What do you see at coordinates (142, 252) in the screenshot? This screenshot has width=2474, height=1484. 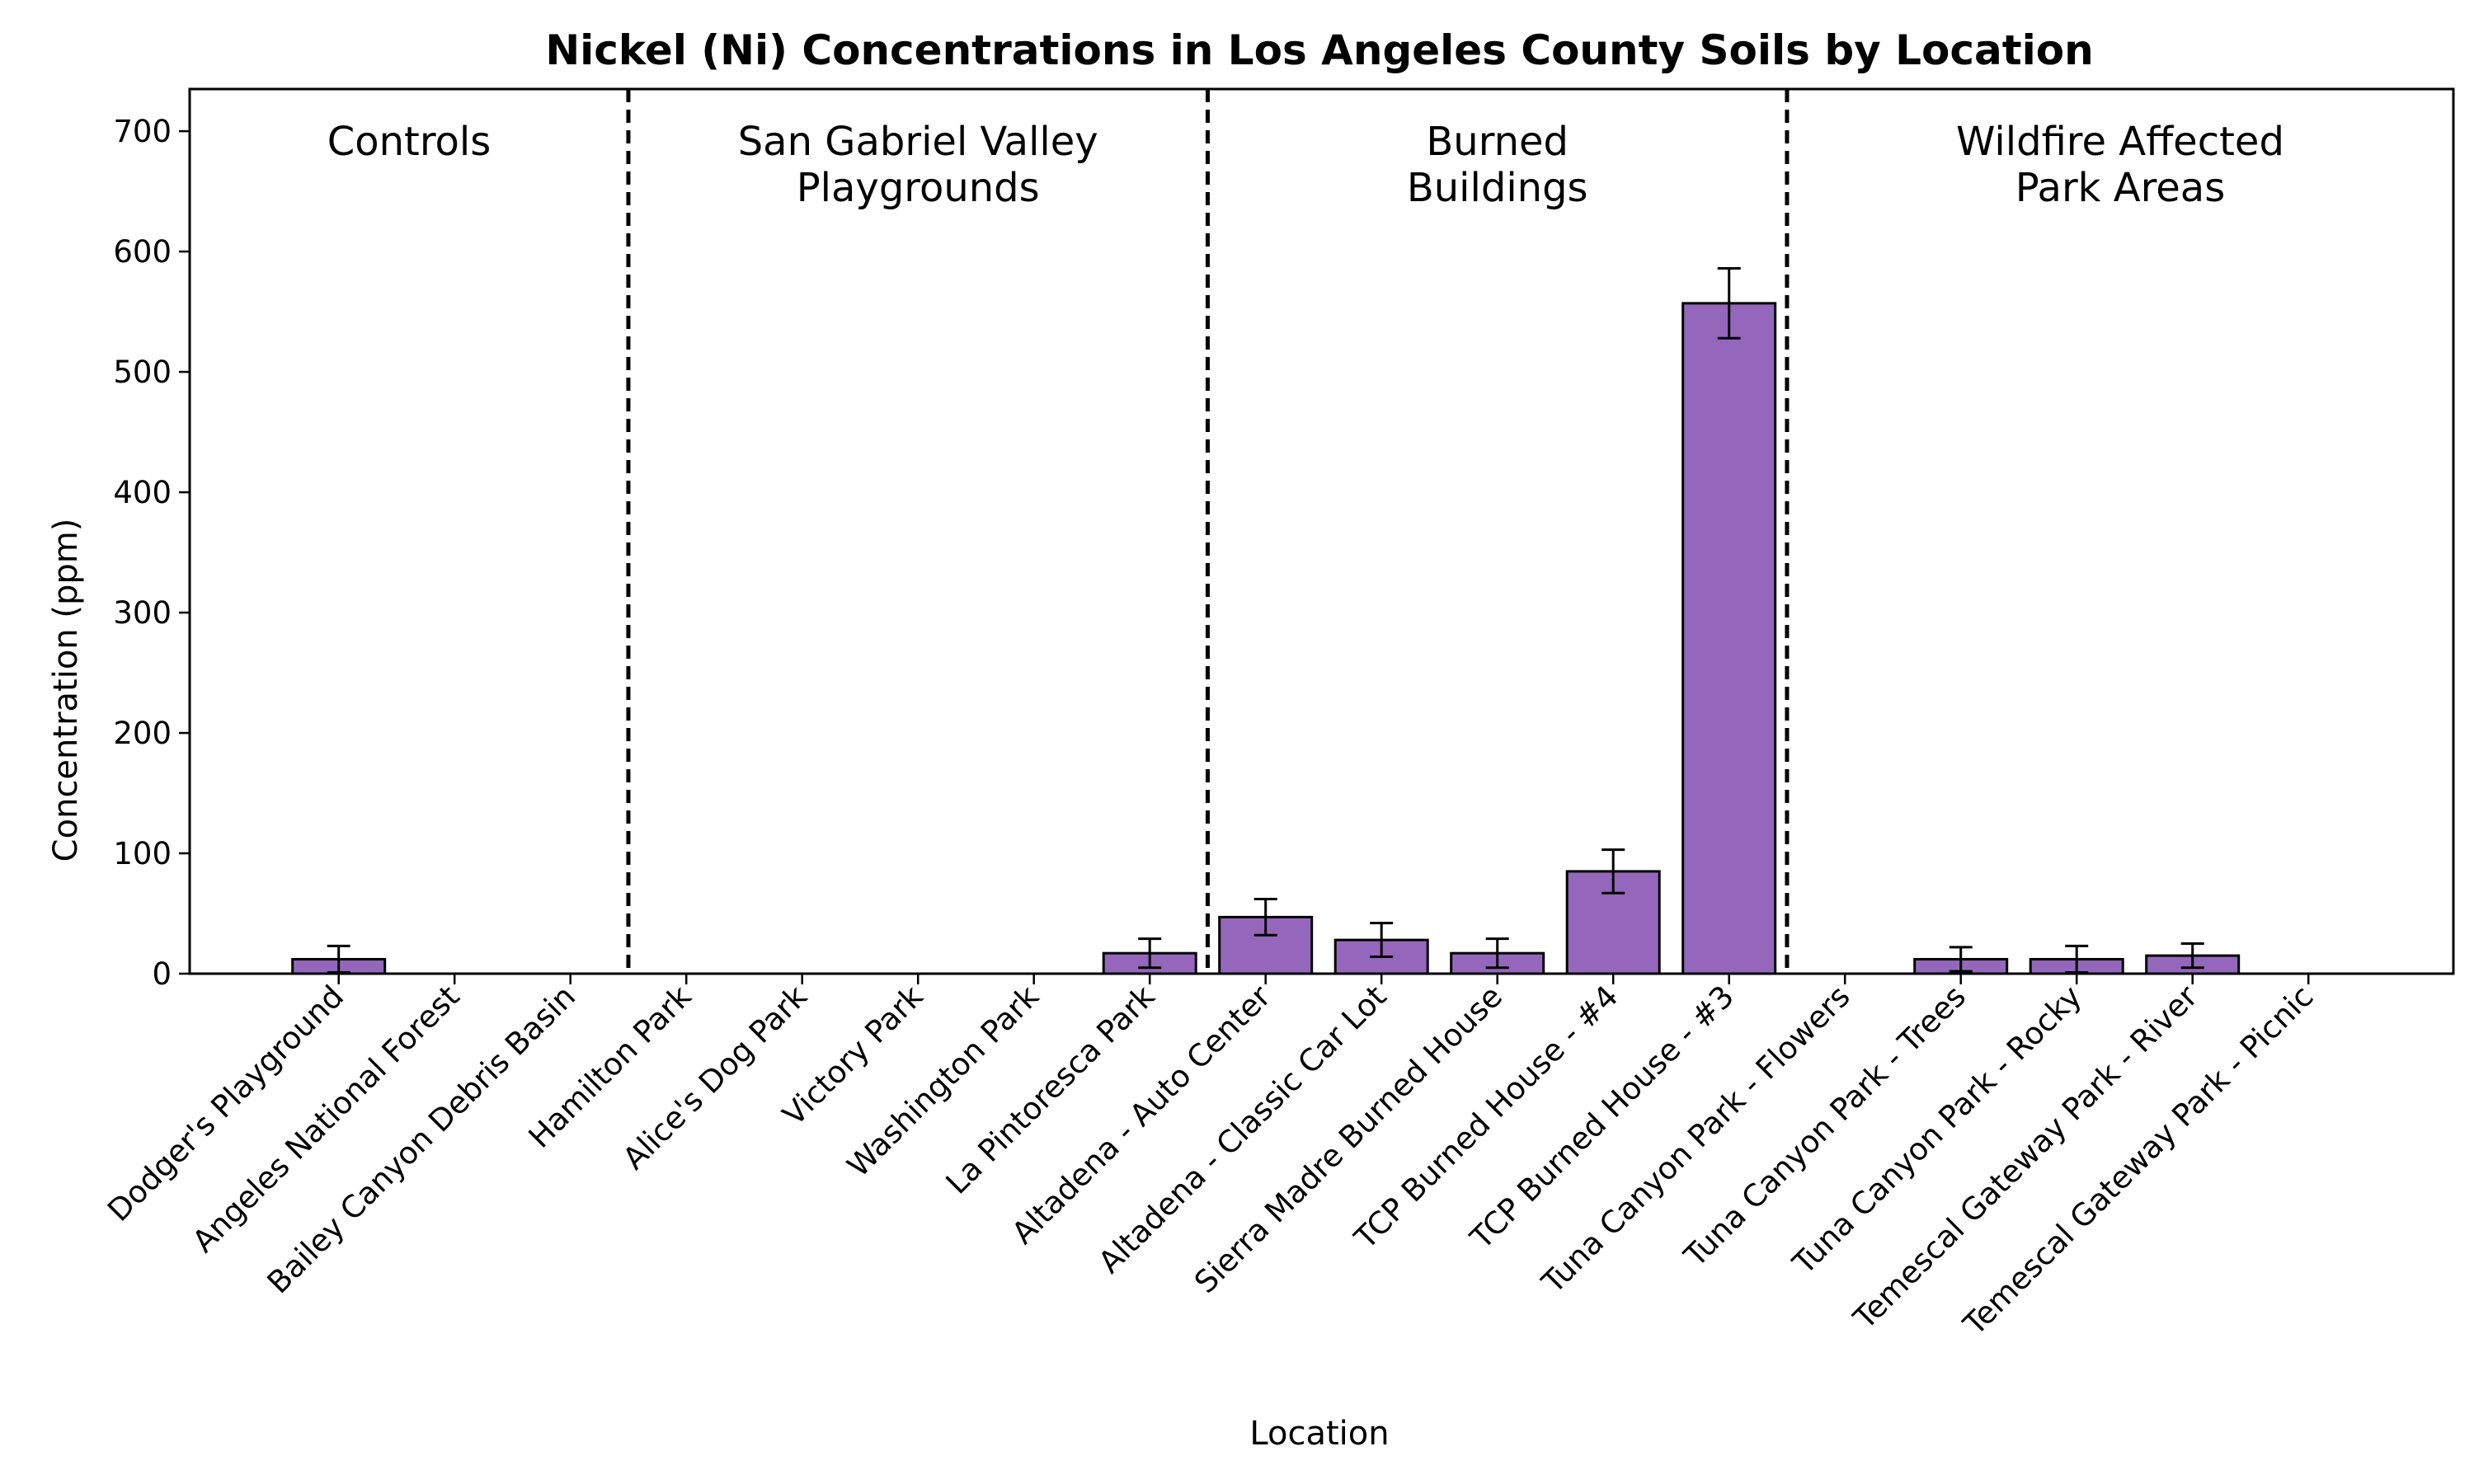 I see `y-tick-label-600: 600` at bounding box center [142, 252].